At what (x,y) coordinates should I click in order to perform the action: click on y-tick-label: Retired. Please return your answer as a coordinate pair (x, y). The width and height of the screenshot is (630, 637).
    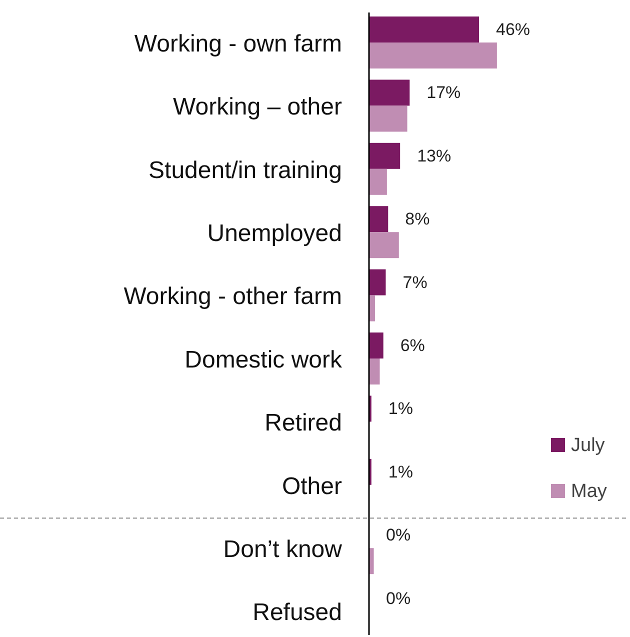
    Looking at the image, I should click on (303, 423).